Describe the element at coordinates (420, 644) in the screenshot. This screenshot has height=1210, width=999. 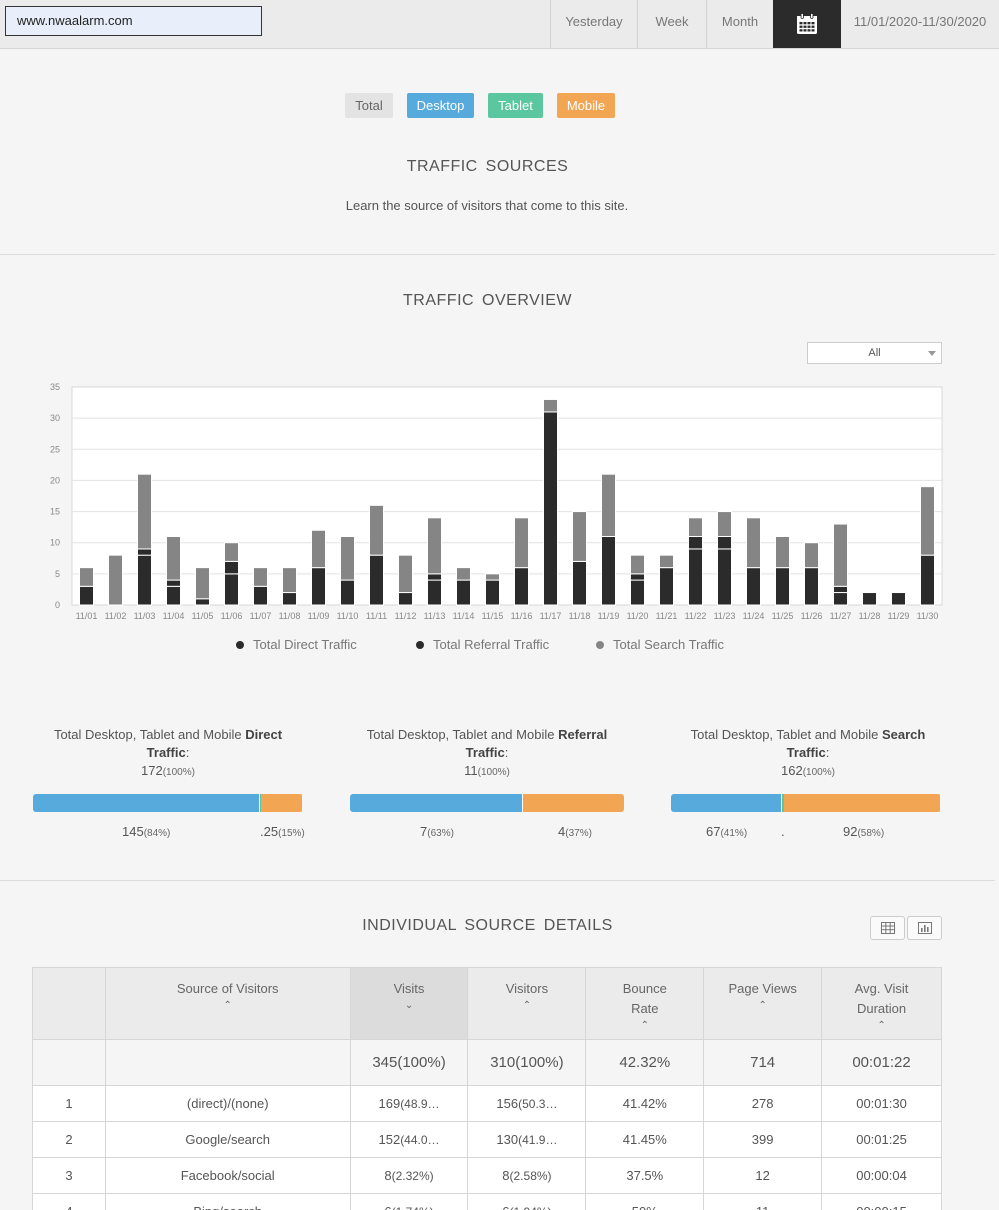
I see `legend-dot-icon` at that location.